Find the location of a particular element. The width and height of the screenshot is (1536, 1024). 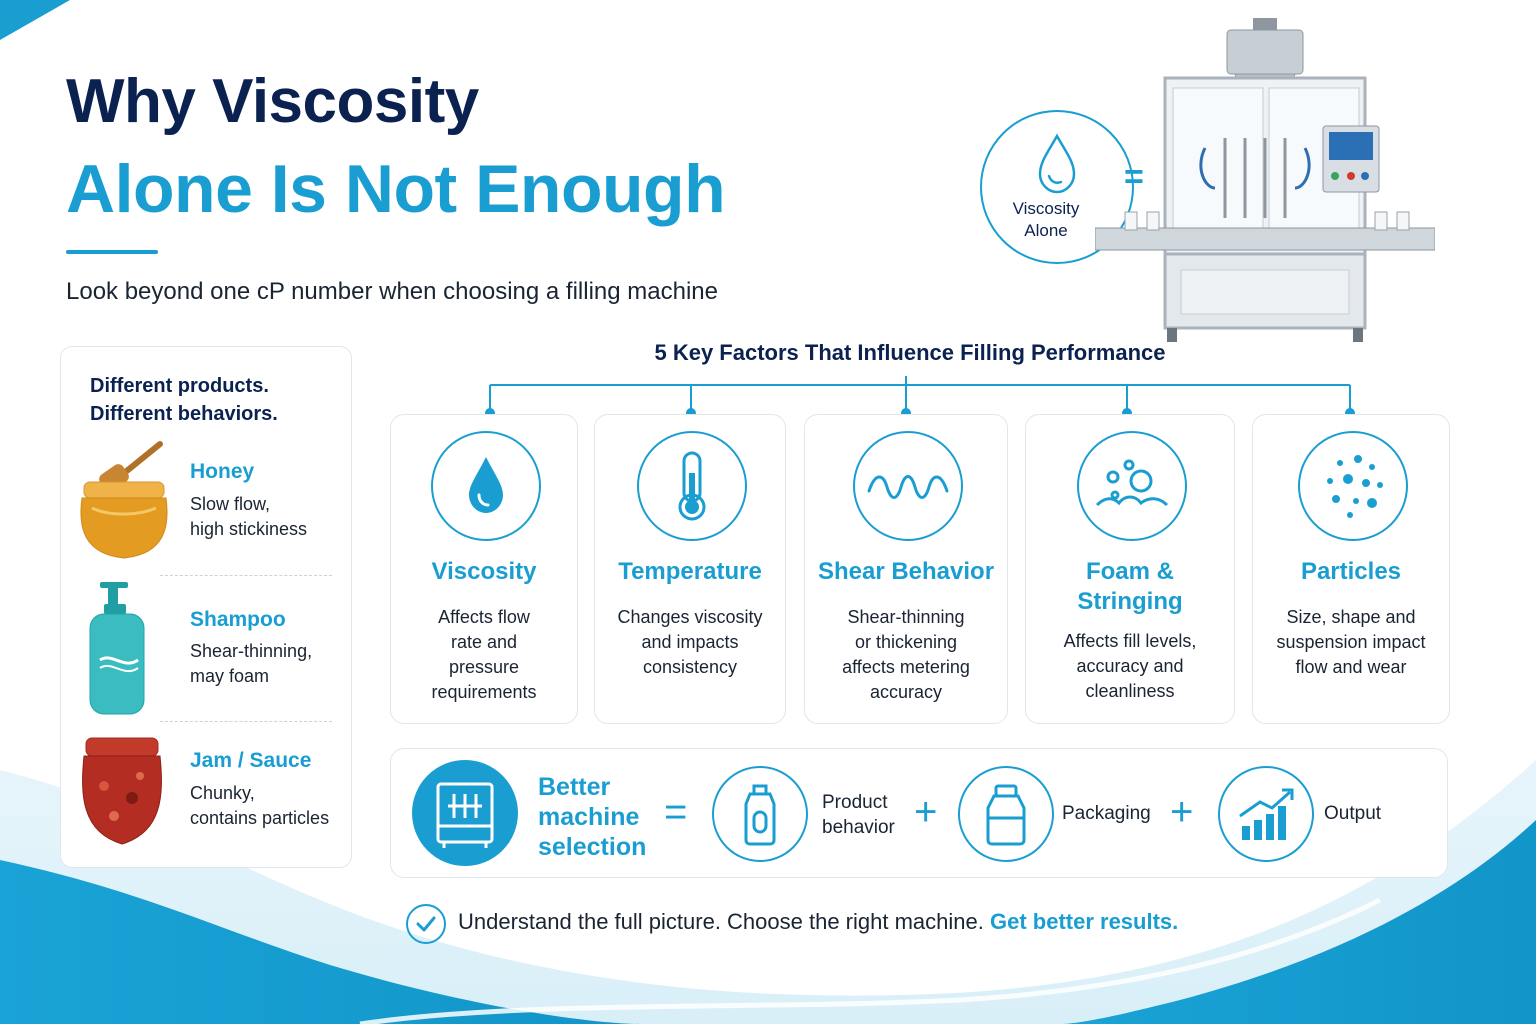

factor-name: Foam & Stringing is located at coordinates (1130, 586).